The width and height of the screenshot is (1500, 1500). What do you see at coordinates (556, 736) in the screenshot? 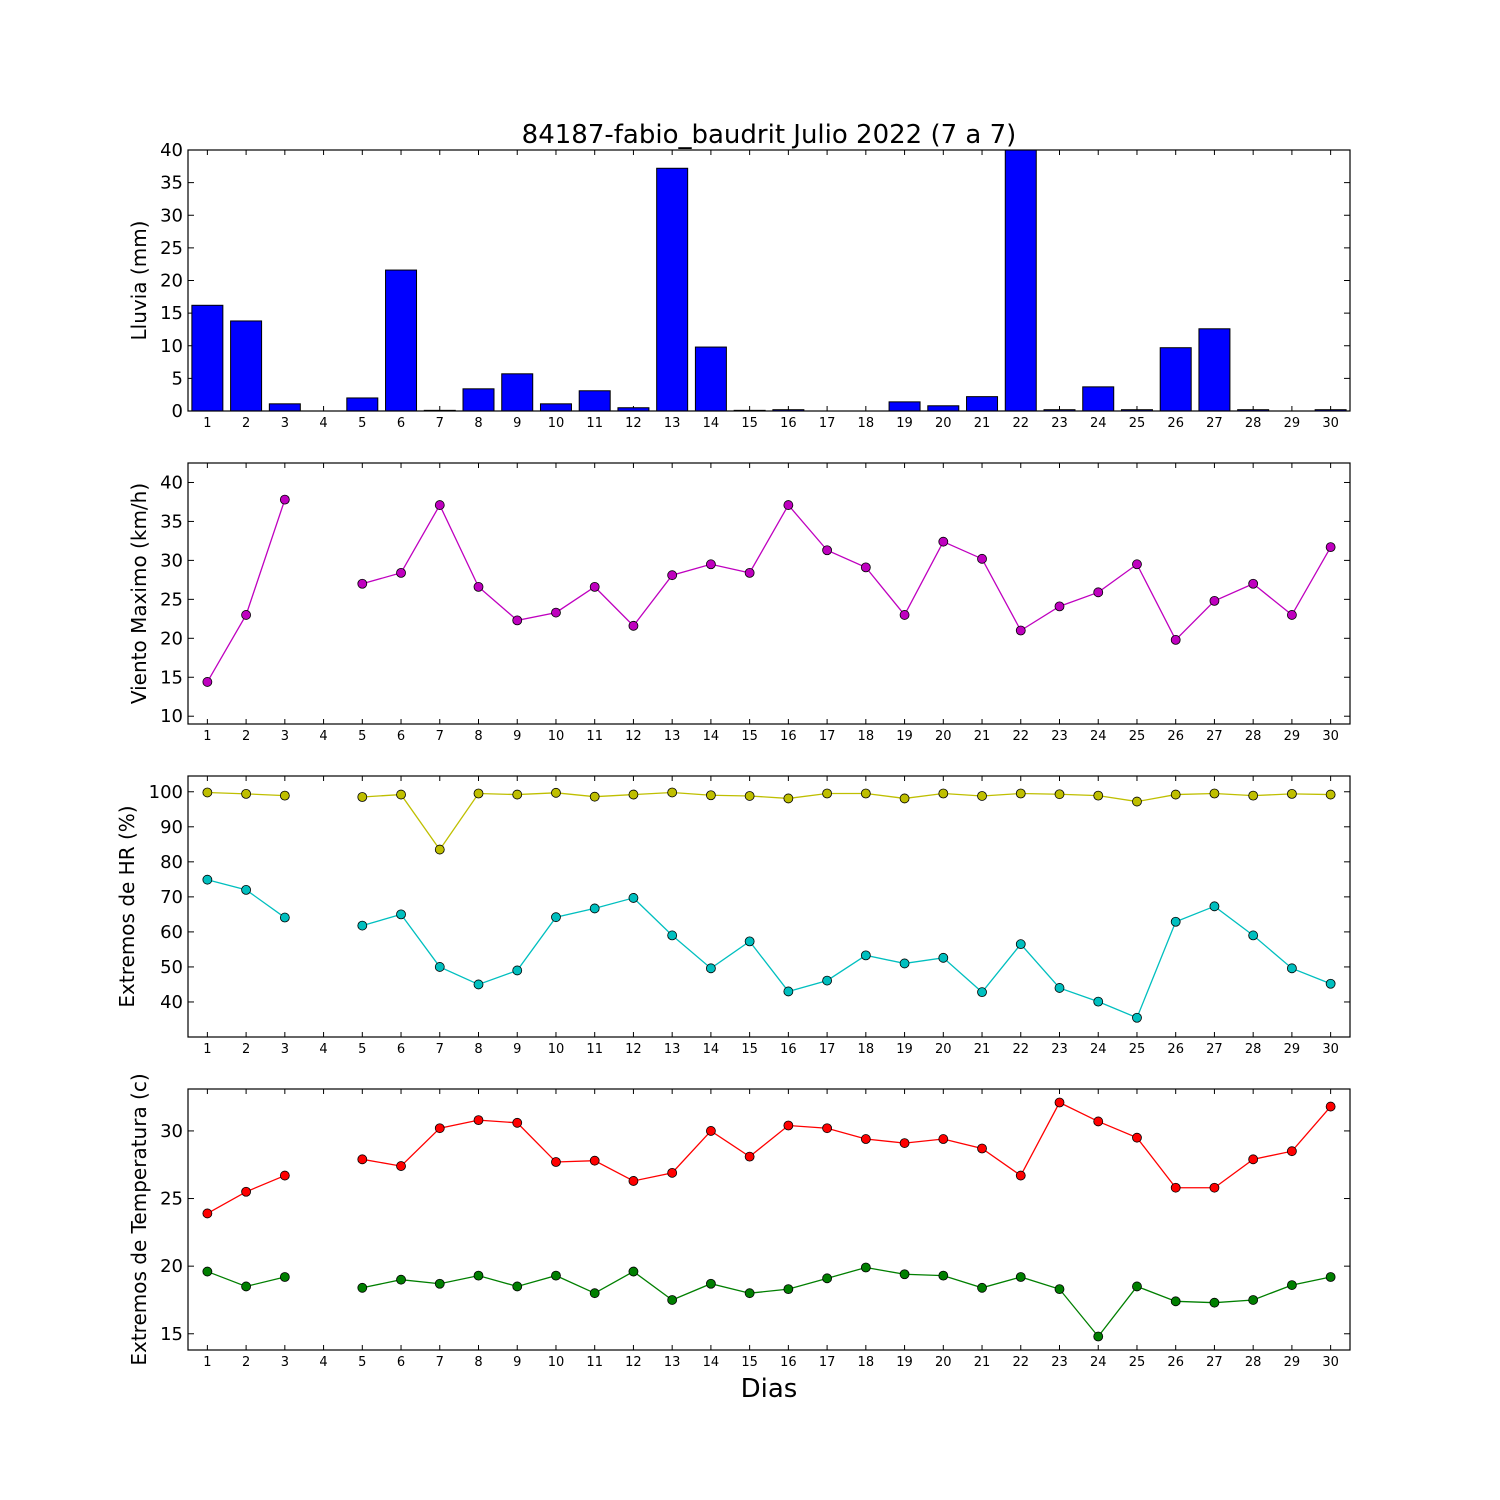
I see `x-tick-label: 10` at bounding box center [556, 736].